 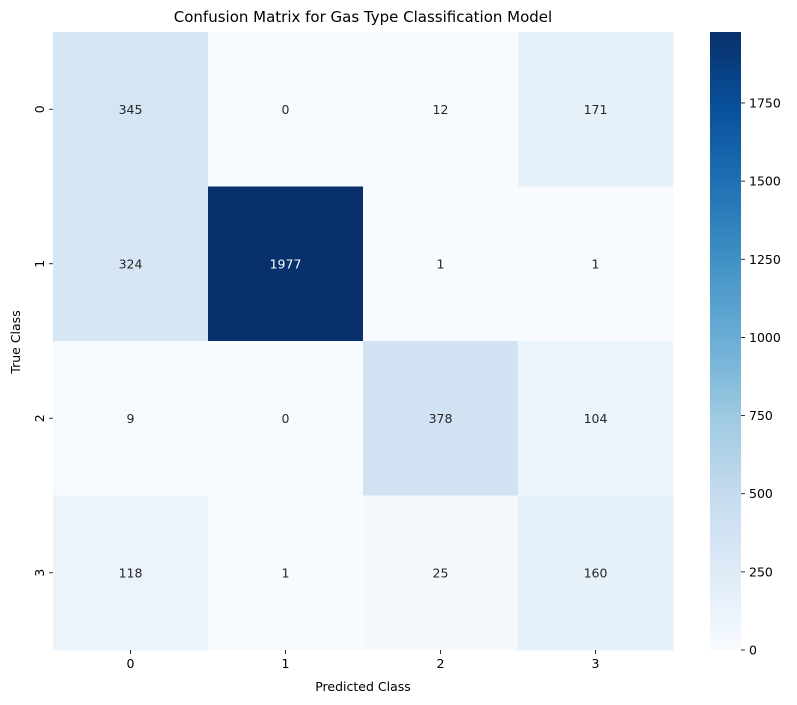 I want to click on cell-value-label: 118, so click(x=131, y=572).